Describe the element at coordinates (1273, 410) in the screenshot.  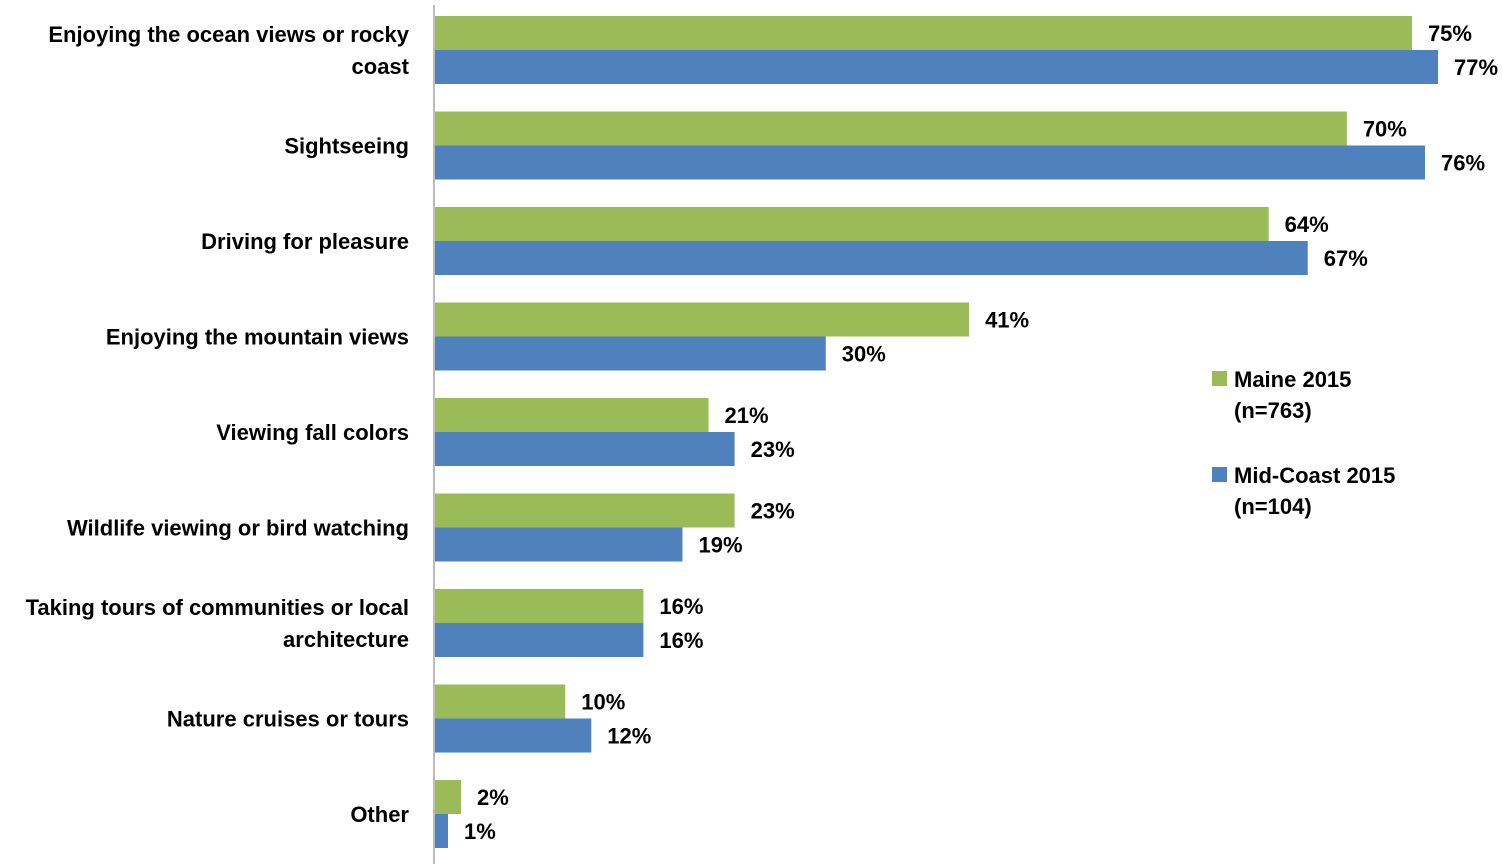
I see `legend-label: (n=763)` at that location.